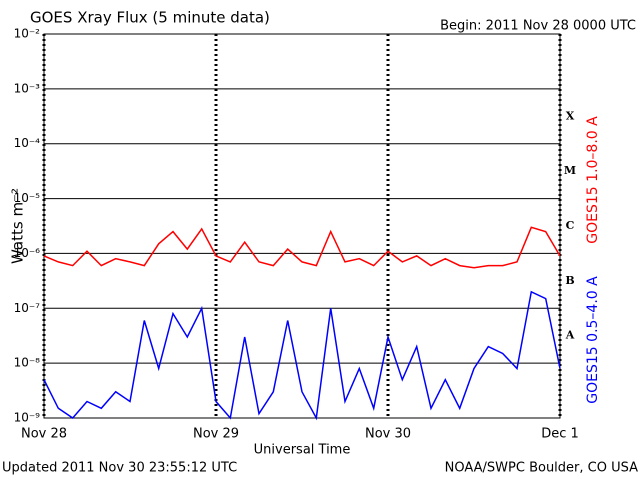 The width and height of the screenshot is (640, 480). What do you see at coordinates (560, 434) in the screenshot?
I see `x-tick-label: Dec 1` at bounding box center [560, 434].